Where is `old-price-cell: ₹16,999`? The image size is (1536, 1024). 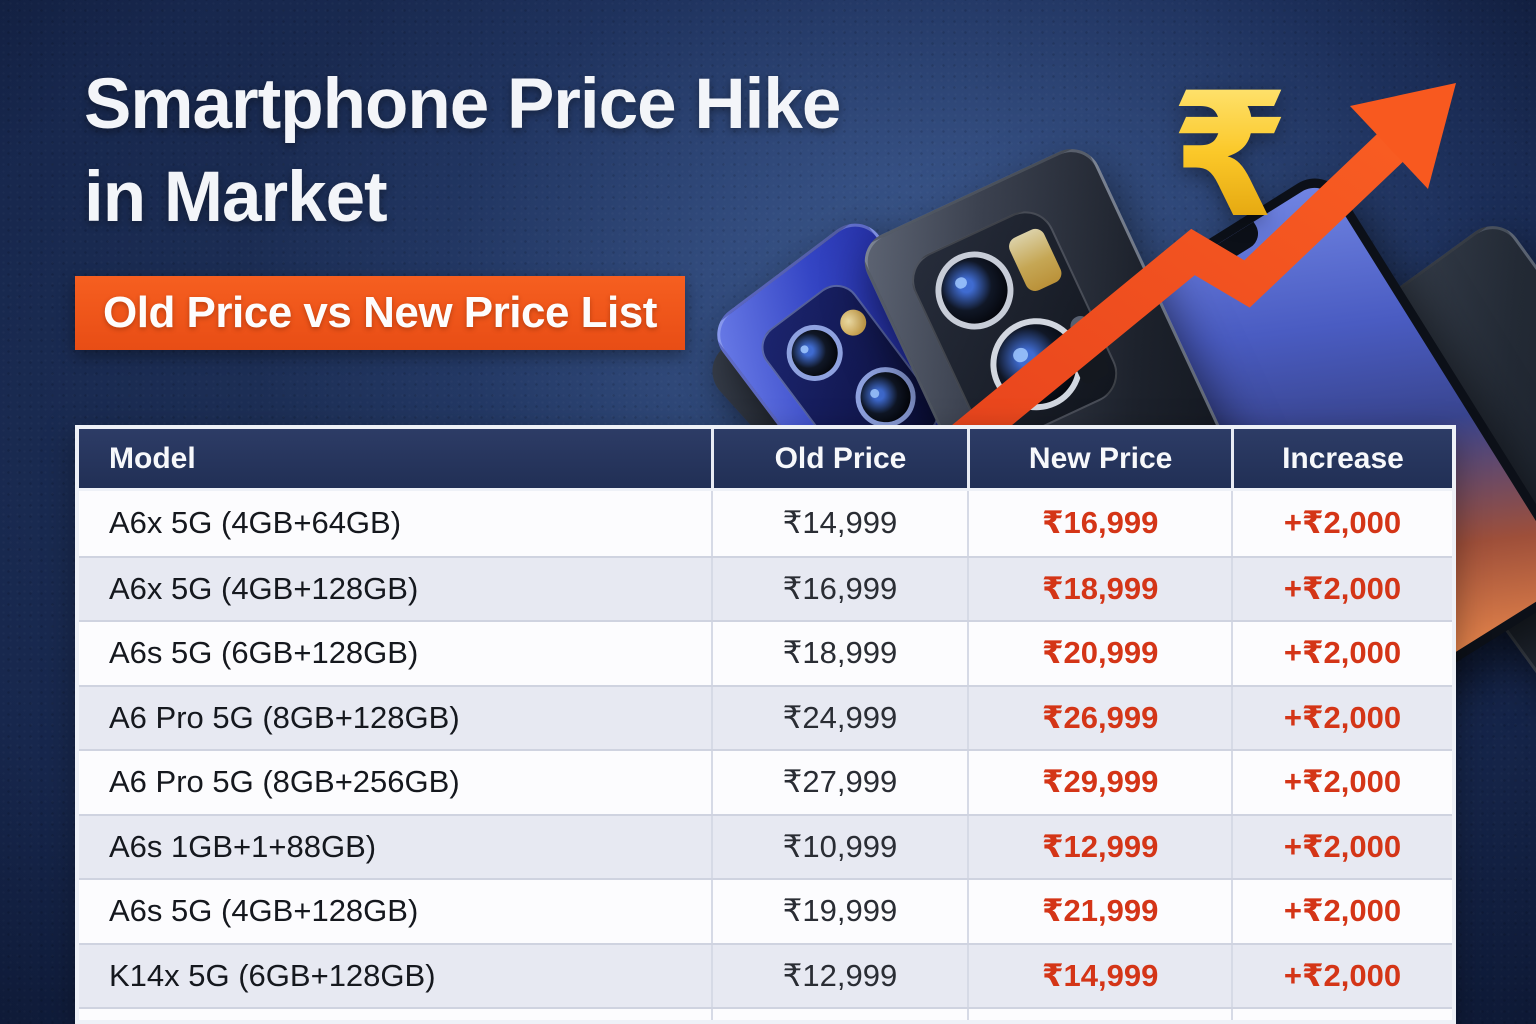
old-price-cell: ₹16,999 is located at coordinates (839, 588).